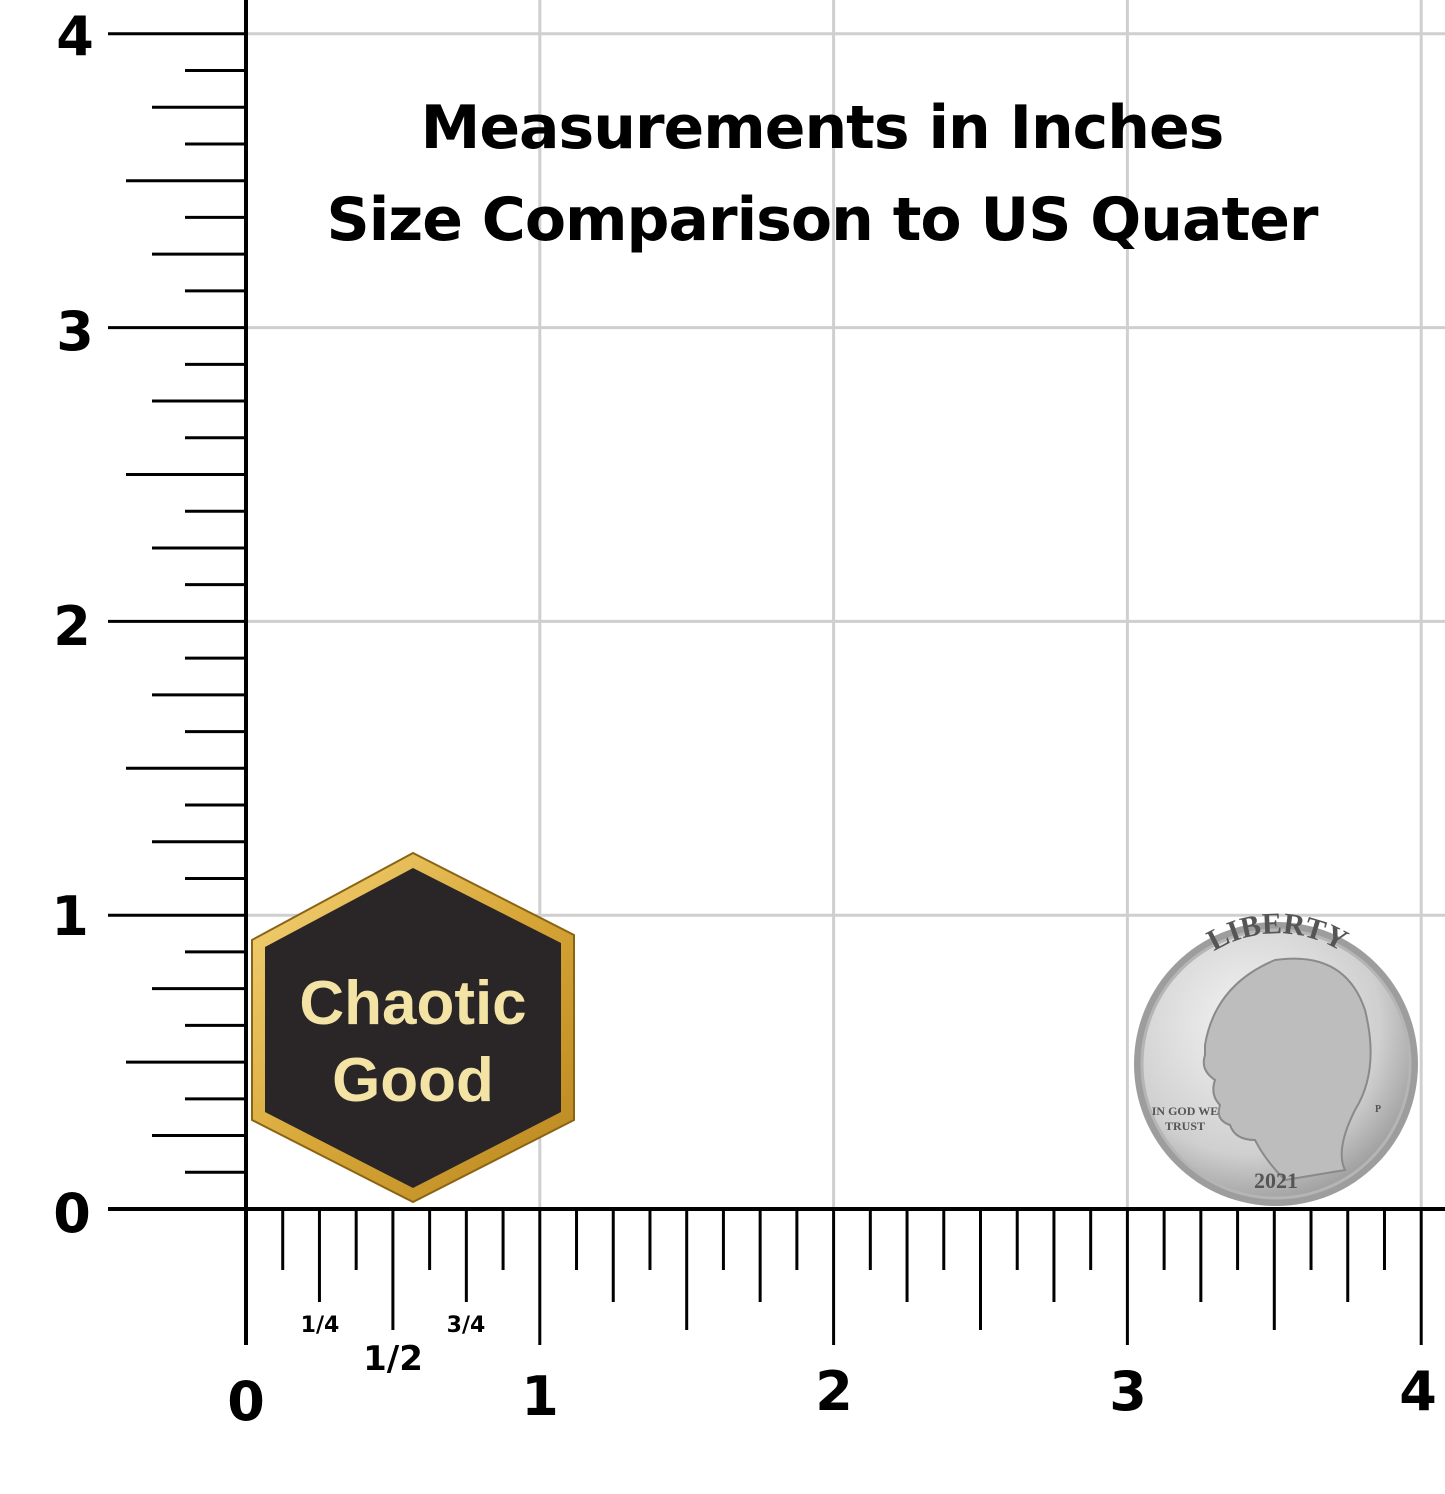 The width and height of the screenshot is (1445, 1494). What do you see at coordinates (1185, 1111) in the screenshot?
I see `coin-motto: IN GOD WE` at bounding box center [1185, 1111].